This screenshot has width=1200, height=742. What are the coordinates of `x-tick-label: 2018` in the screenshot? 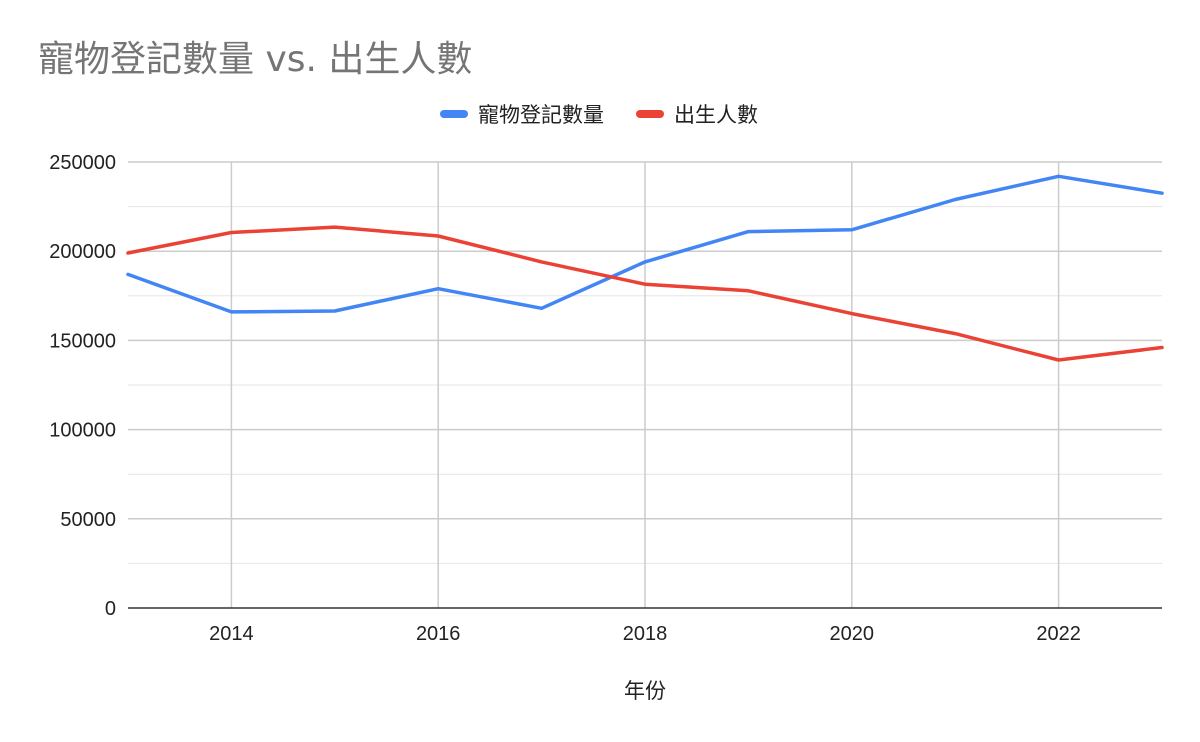 It's located at (645, 634).